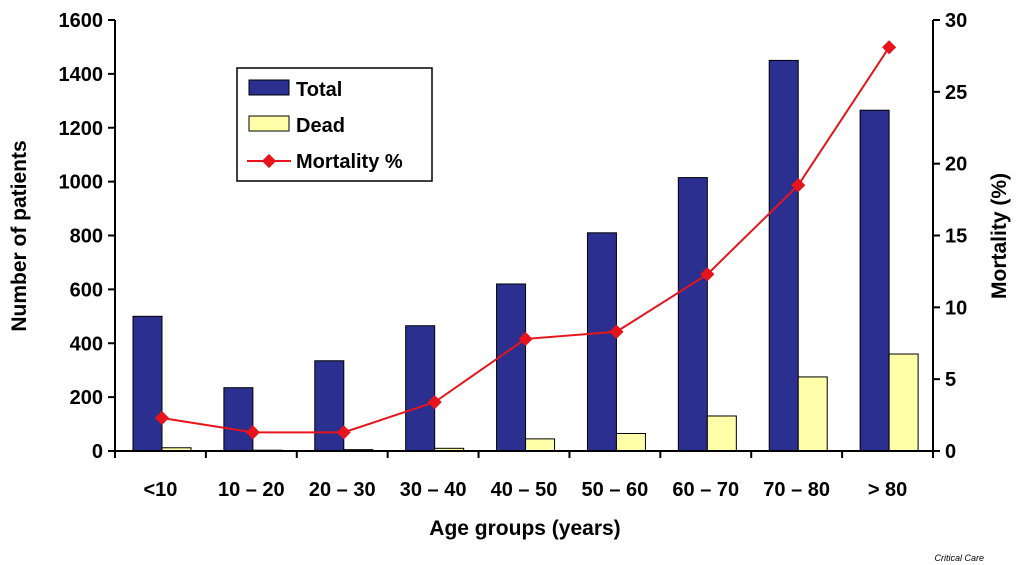 Image resolution: width=1024 pixels, height=565 pixels. I want to click on y2-axis-title: Mortality (%), so click(999, 236).